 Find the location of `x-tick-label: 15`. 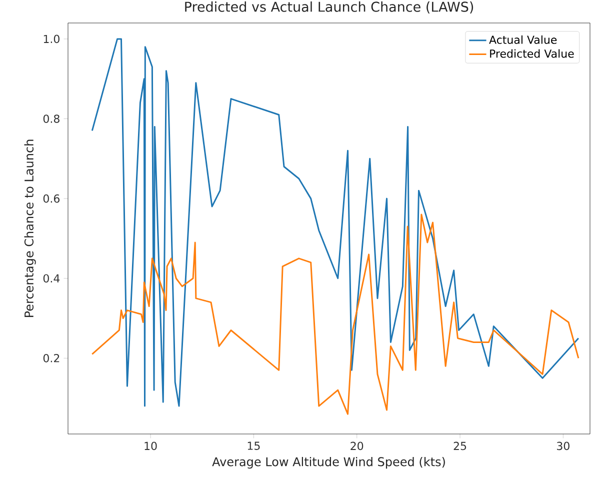

x-tick-label: 15 is located at coordinates (254, 446).